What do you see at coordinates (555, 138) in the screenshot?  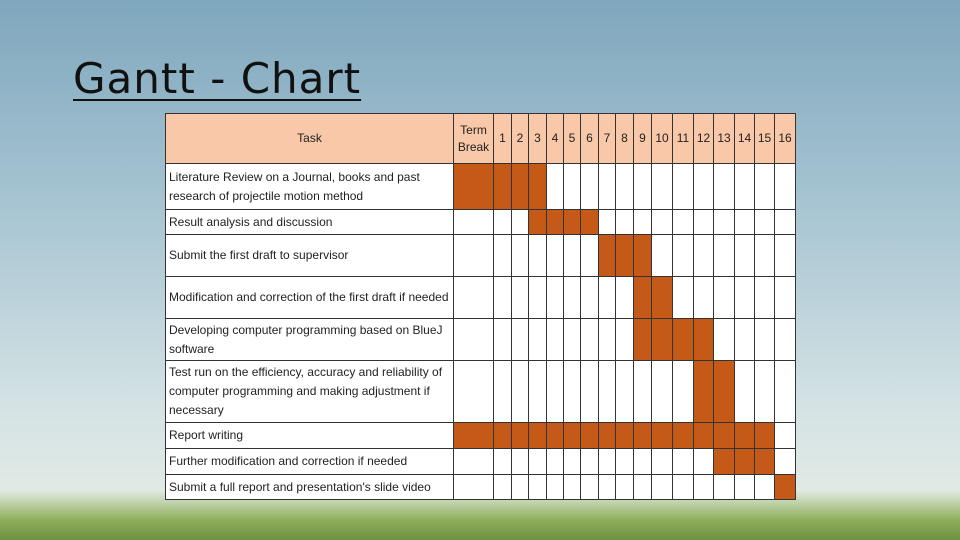 I see `header-cell: 4` at bounding box center [555, 138].